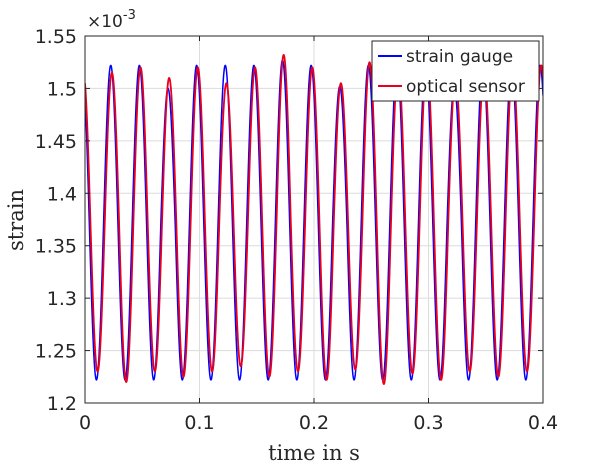 The image size is (600, 473). What do you see at coordinates (56, 220) in the screenshot?
I see `y-tick-labels: 1.2 1.25 1.3 1.35 1.4 1.45 1.5 1.55` at bounding box center [56, 220].